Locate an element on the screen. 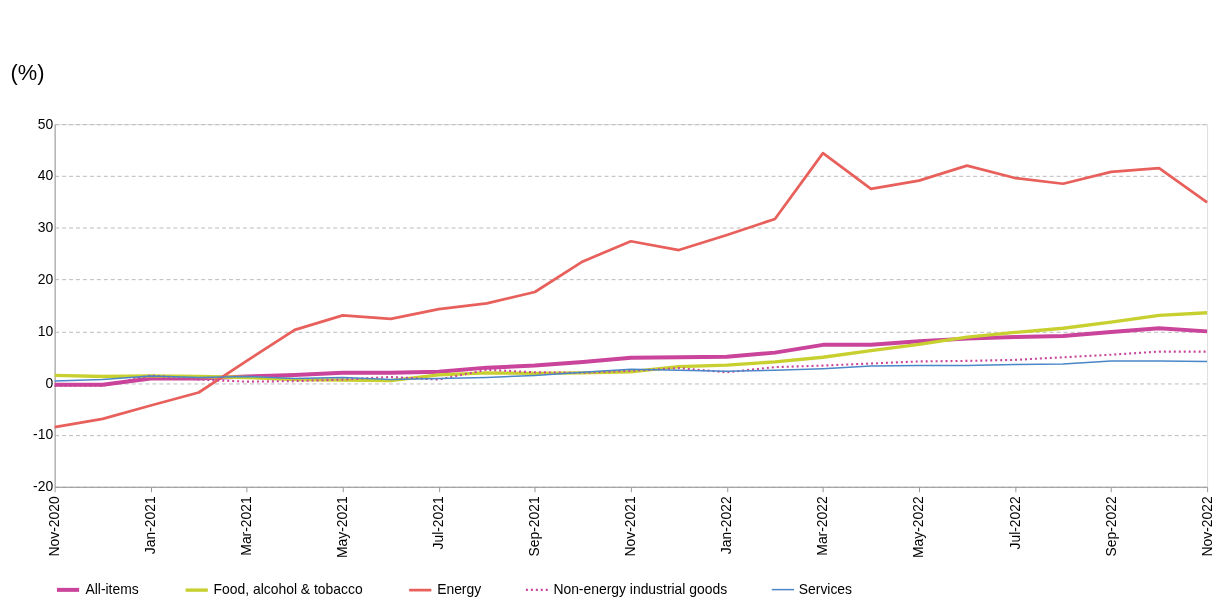  x-tick-label: Sep-2022 is located at coordinates (1110, 526).